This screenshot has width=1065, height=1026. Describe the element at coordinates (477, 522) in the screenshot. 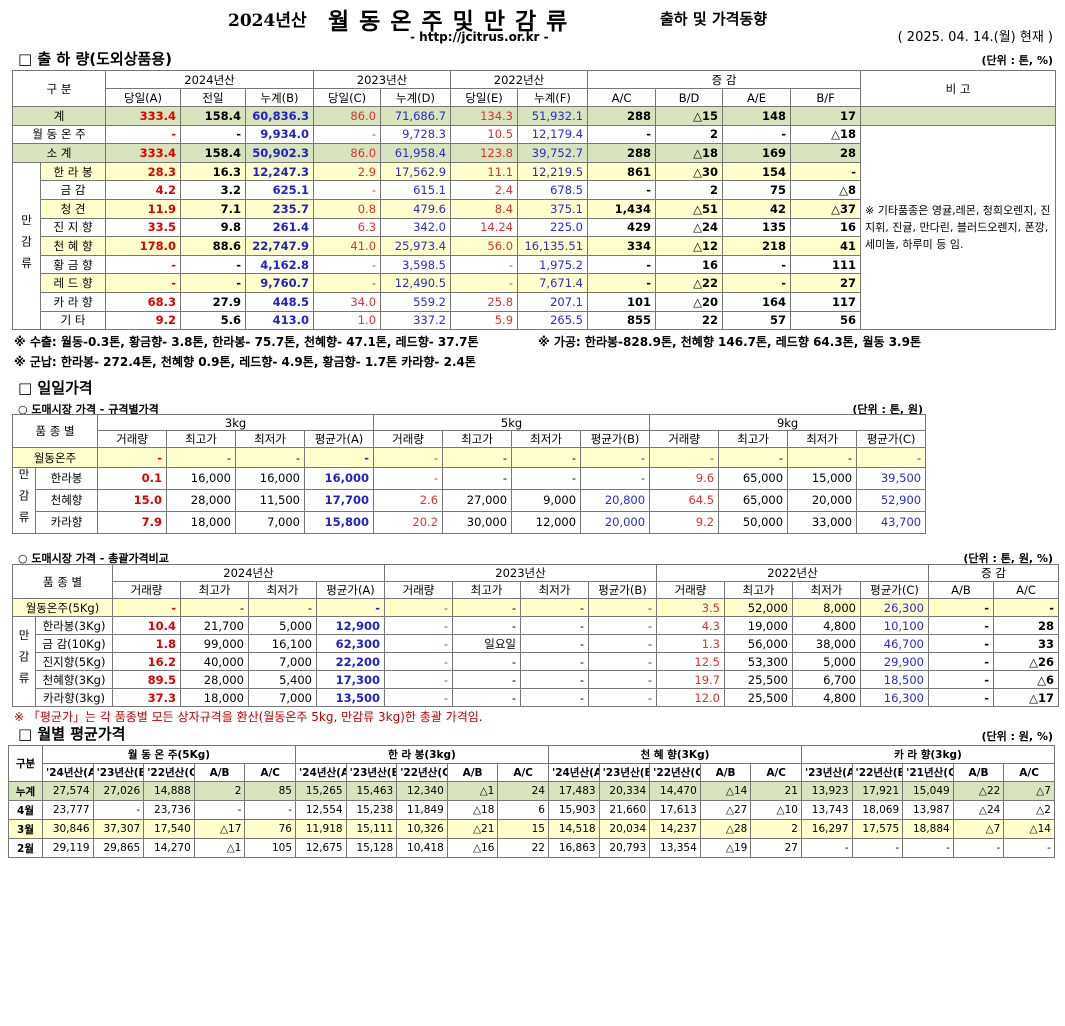

I see `cell: 30,000` at that location.